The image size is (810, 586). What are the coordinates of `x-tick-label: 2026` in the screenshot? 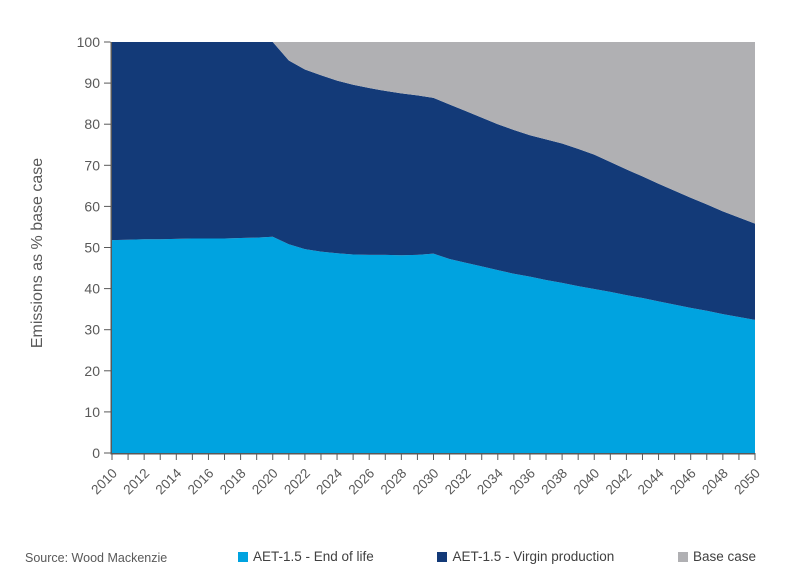 It's located at (361, 482).